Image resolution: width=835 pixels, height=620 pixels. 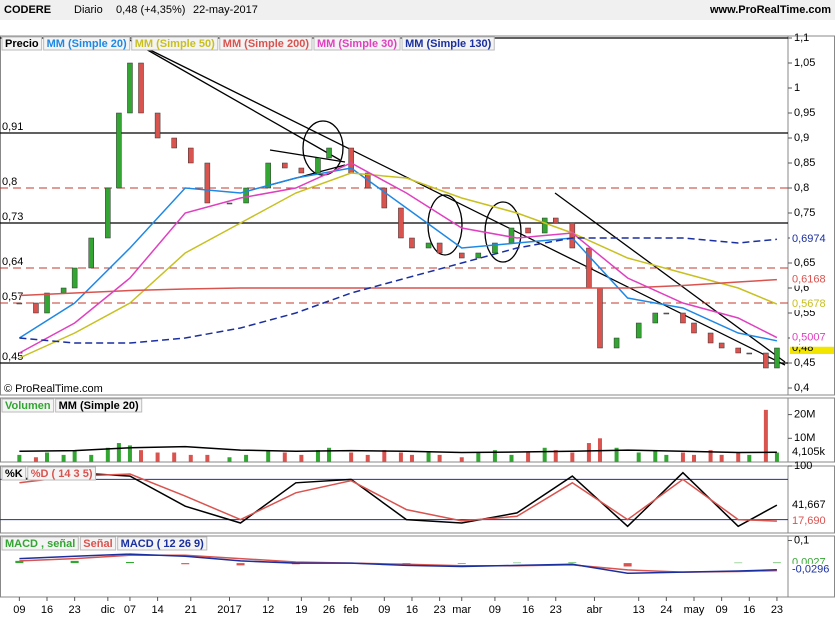 I want to click on y-tick-label: 100, so click(x=803, y=466).